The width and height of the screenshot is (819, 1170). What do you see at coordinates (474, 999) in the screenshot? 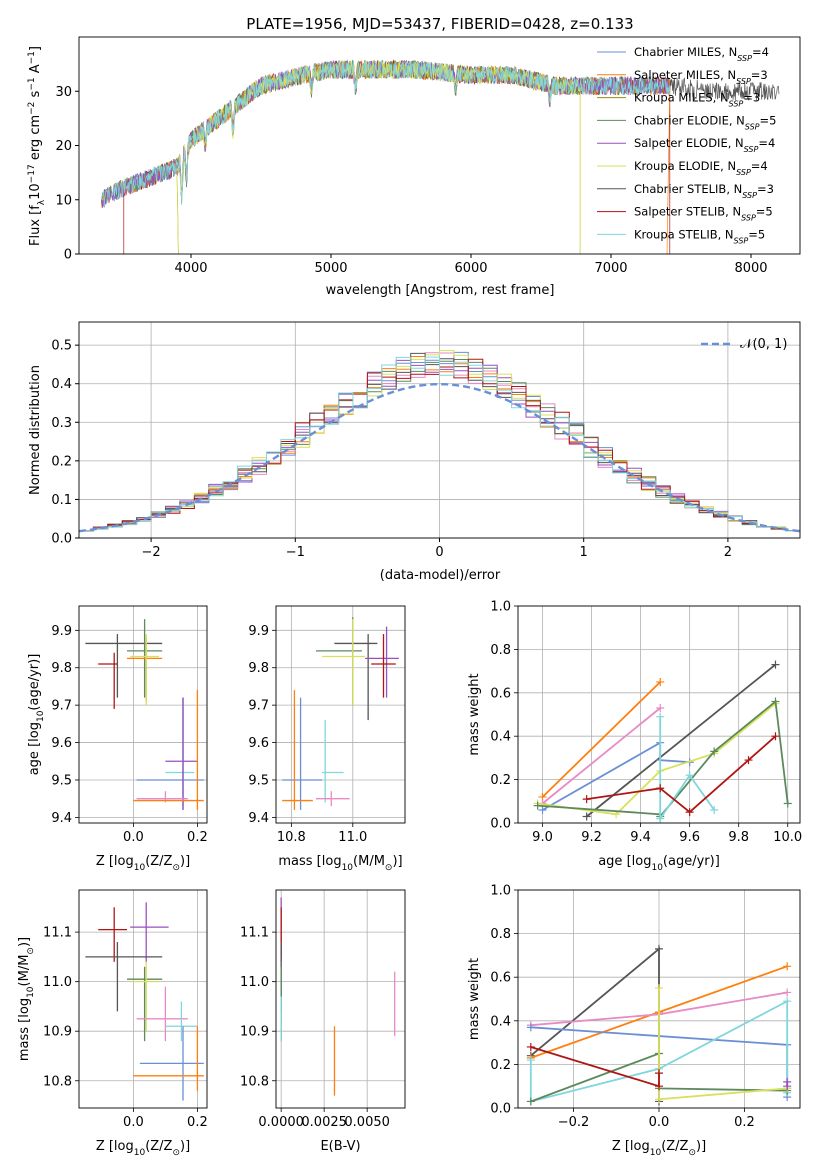
I see `mw-vs-z-ylabel: mass weight` at bounding box center [474, 999].